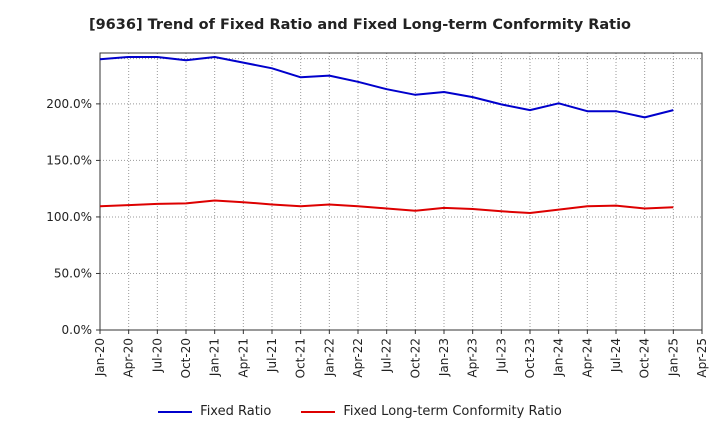 The height and width of the screenshot is (440, 720). Describe the element at coordinates (236, 411) in the screenshot. I see `legend-label-fixed-ratio: Fixed Ratio` at that location.